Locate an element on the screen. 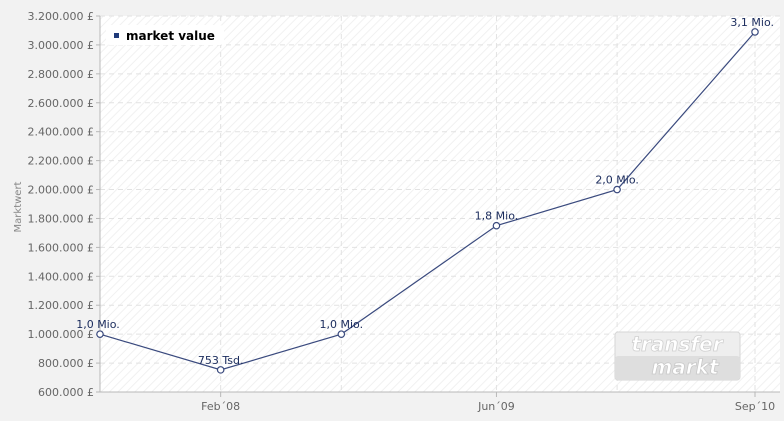 The image size is (784, 421). y-axis-title: Marktwert is located at coordinates (18, 206).